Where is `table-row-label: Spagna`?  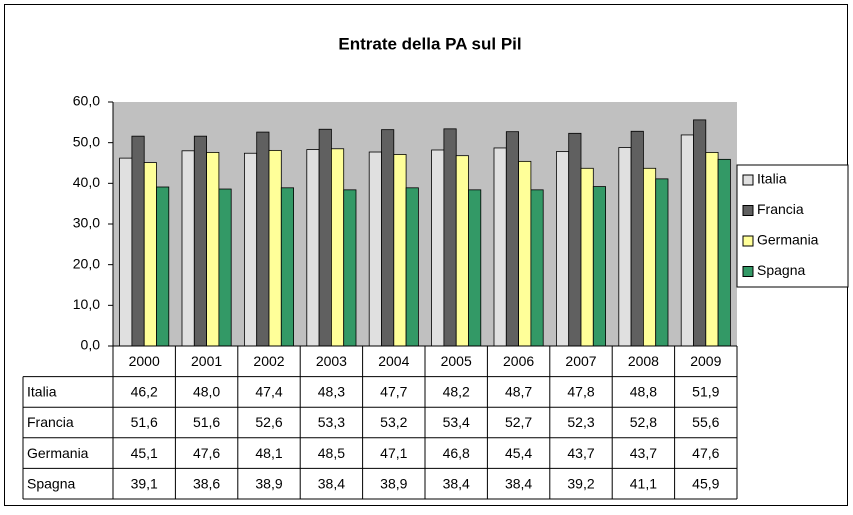
table-row-label: Spagna is located at coordinates (51, 483).